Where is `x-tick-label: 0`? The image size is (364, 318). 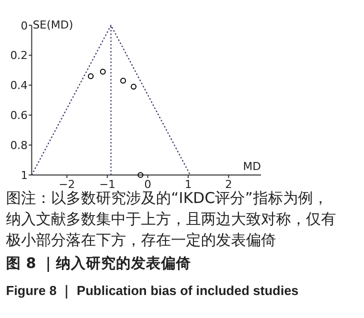 x-tick-label: 0 is located at coordinates (148, 184).